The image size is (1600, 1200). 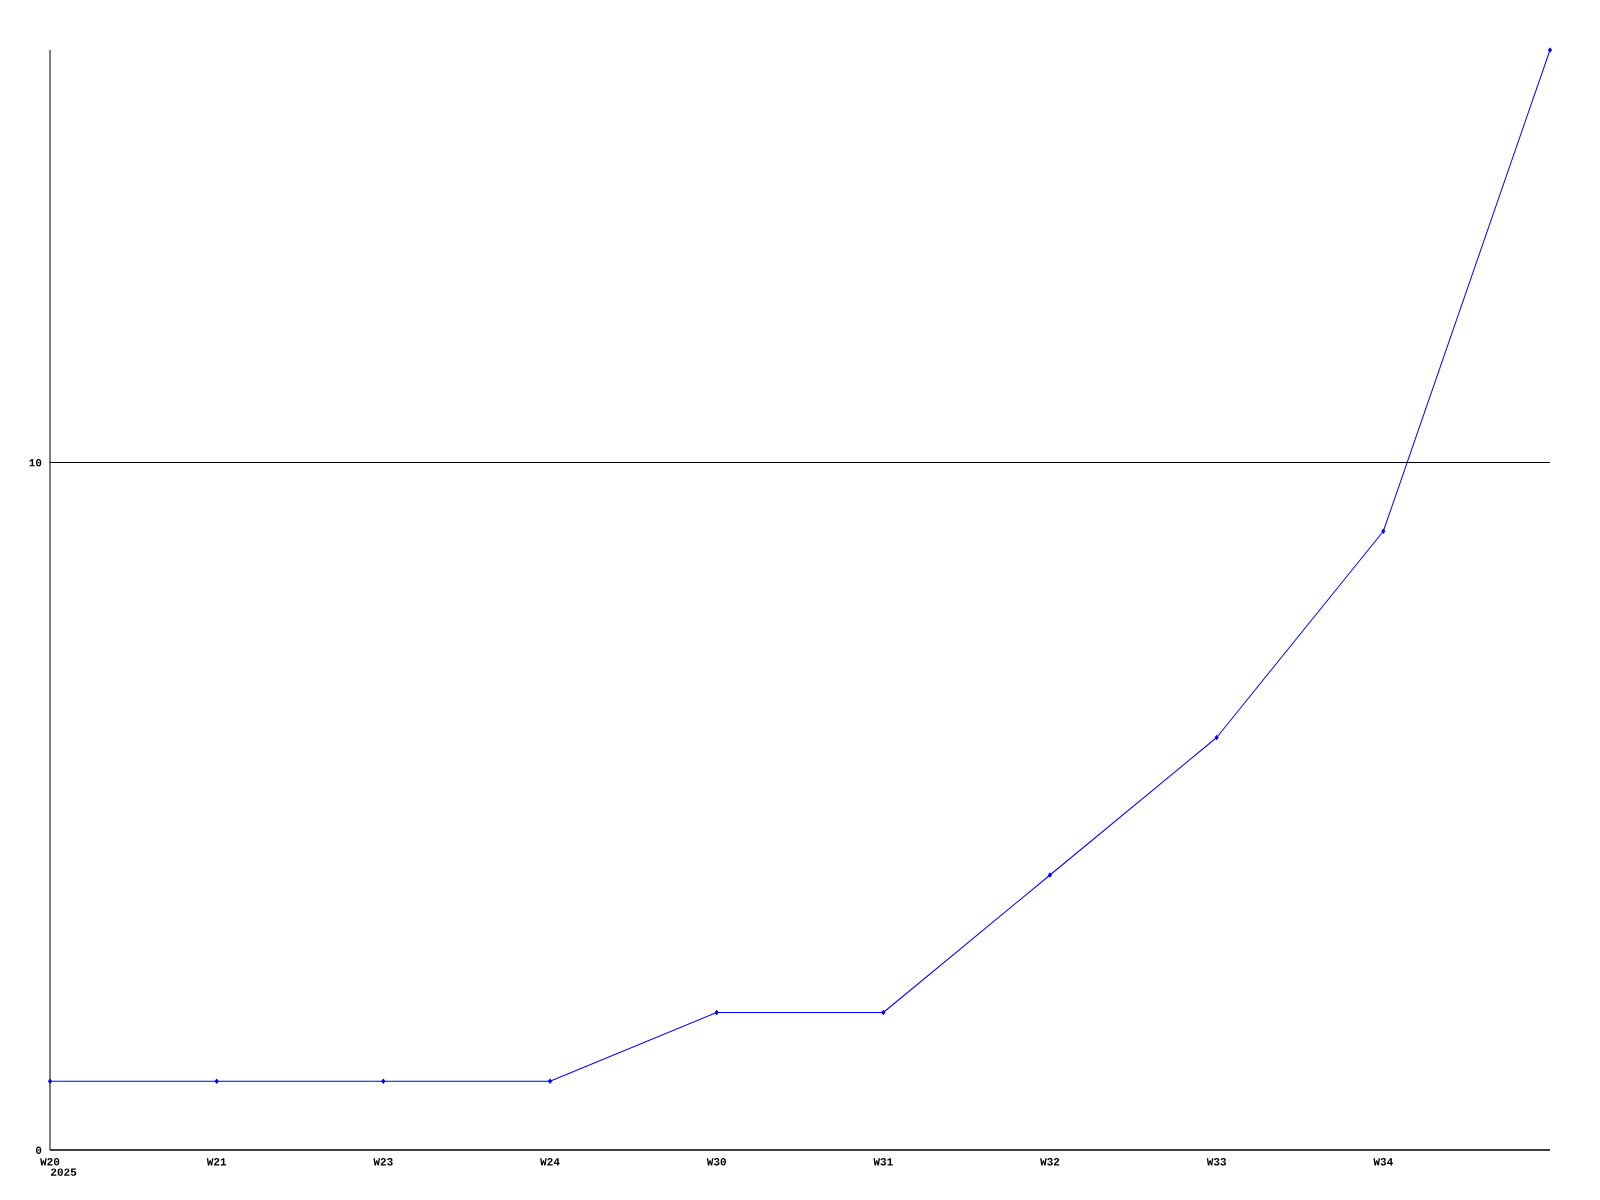 What do you see at coordinates (1383, 1162) in the screenshot?
I see `x-tick-label: W34` at bounding box center [1383, 1162].